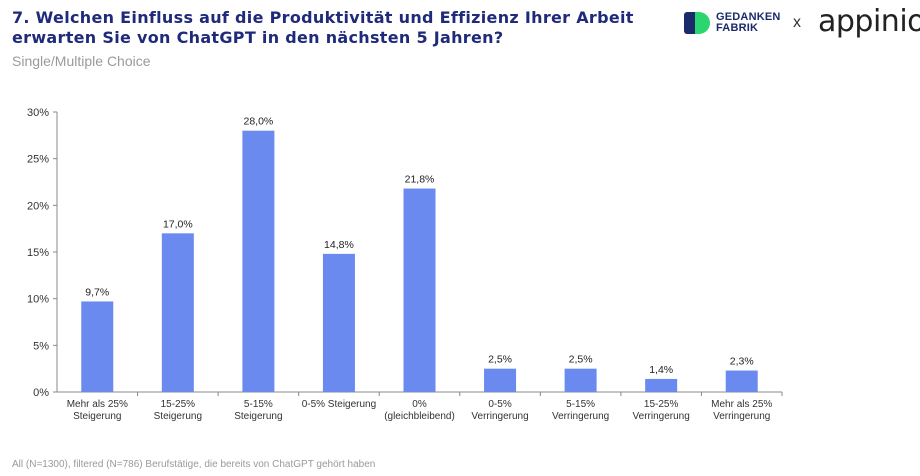 The image size is (920, 476). Describe the element at coordinates (38, 113) in the screenshot. I see `y-tick-label: 30%` at that location.